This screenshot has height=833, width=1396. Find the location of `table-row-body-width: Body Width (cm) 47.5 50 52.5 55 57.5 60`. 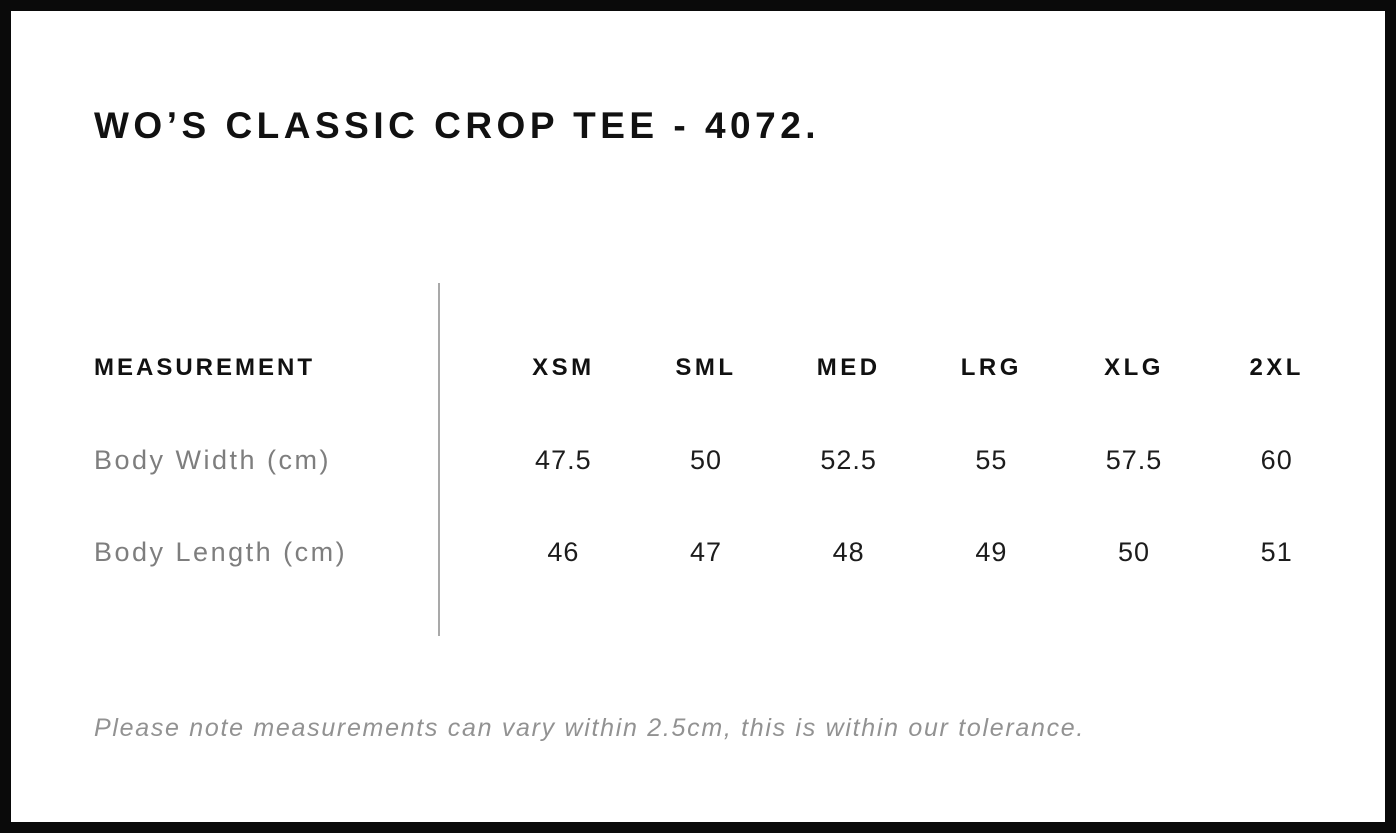

table-row-body-width: Body Width (cm) 47.5 50 52.5 55 57.5 60 is located at coordinates (721, 460).